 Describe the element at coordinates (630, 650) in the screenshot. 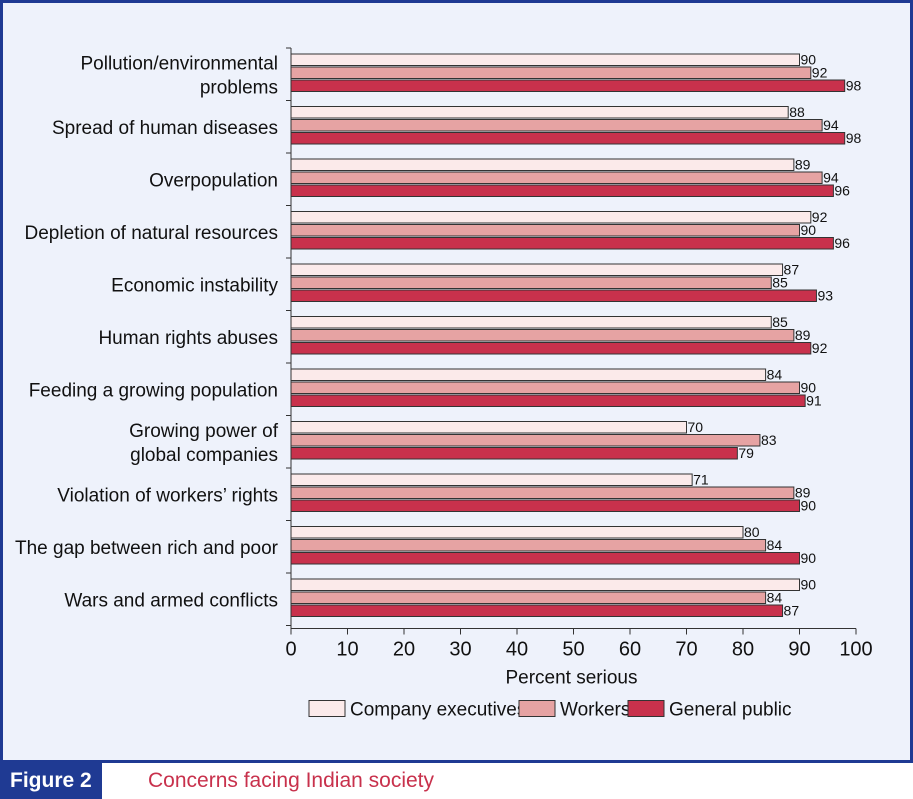

I see `x-tick-label: 60` at that location.